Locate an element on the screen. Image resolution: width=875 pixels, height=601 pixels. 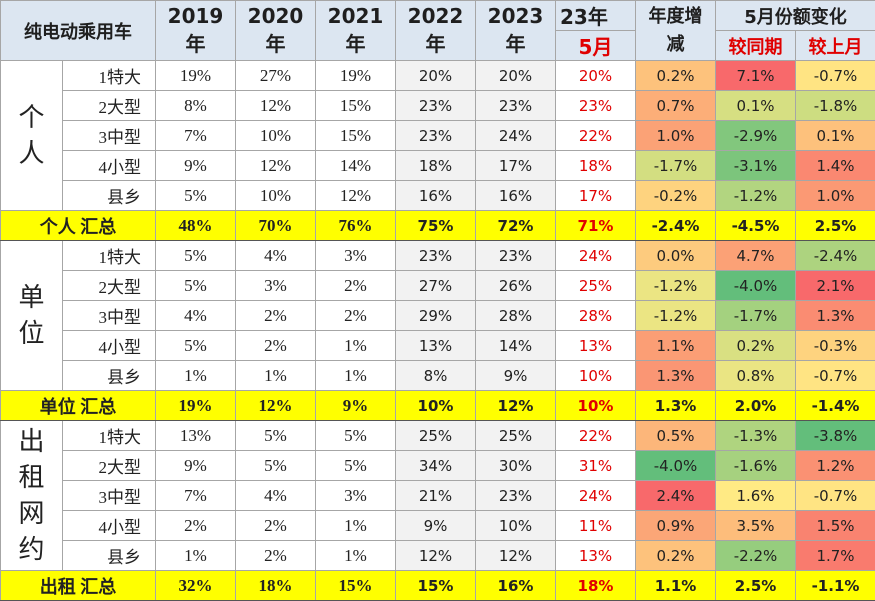
cell: 0.8% is located at coordinates (755, 375).